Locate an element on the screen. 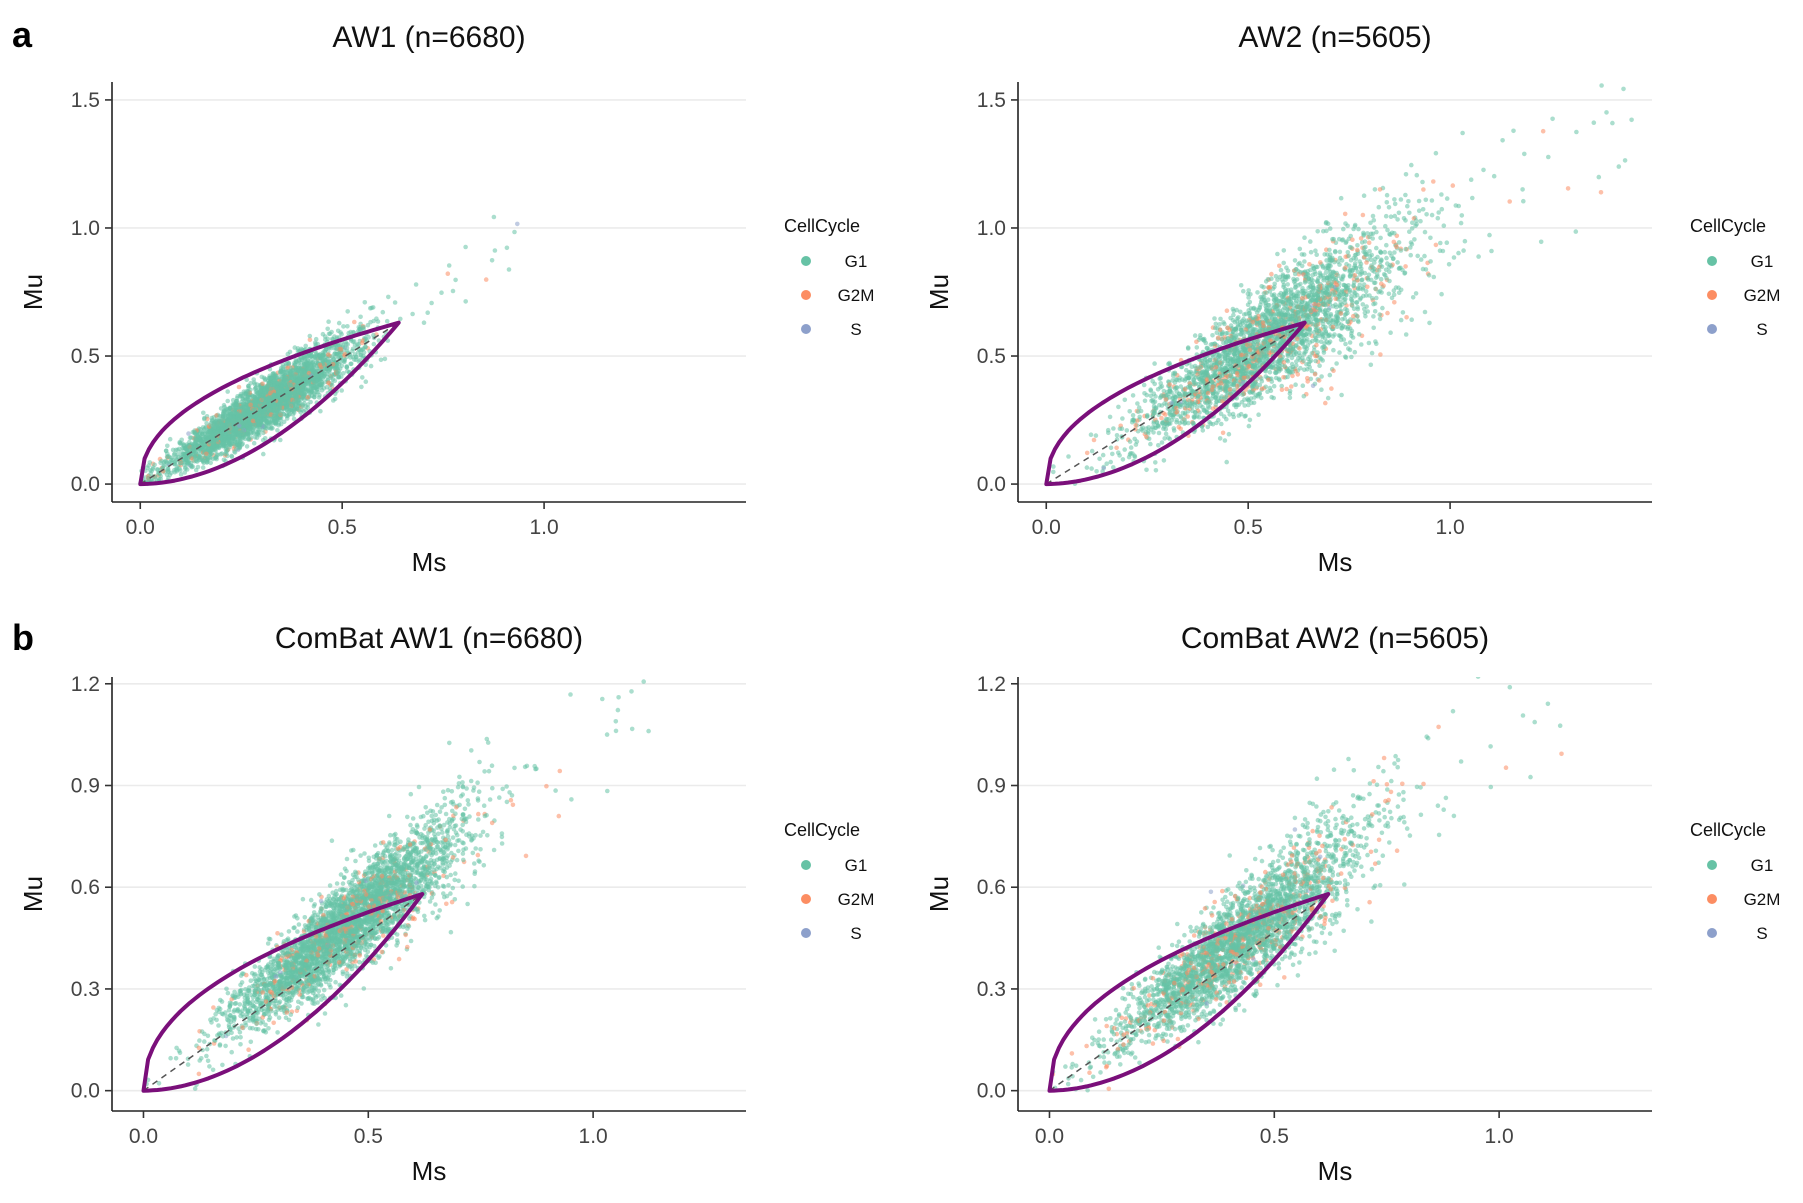 Image resolution: width=1803 pixels, height=1203 pixels. y-tick-label: 1.5 is located at coordinates (85, 100).